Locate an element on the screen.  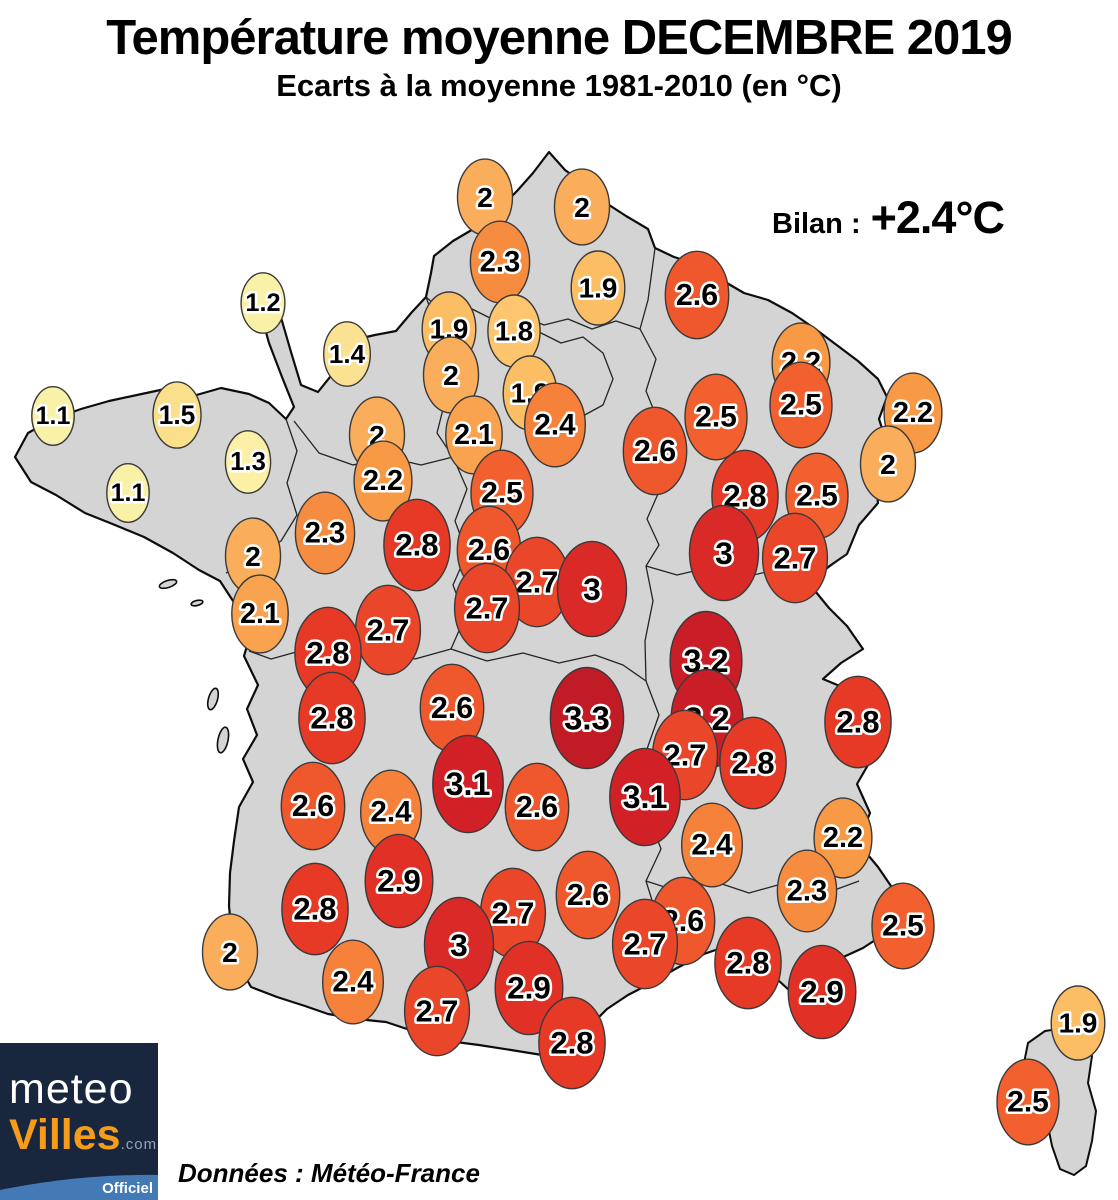
temperature-ellipse: 1.4 is located at coordinates (347, 354).